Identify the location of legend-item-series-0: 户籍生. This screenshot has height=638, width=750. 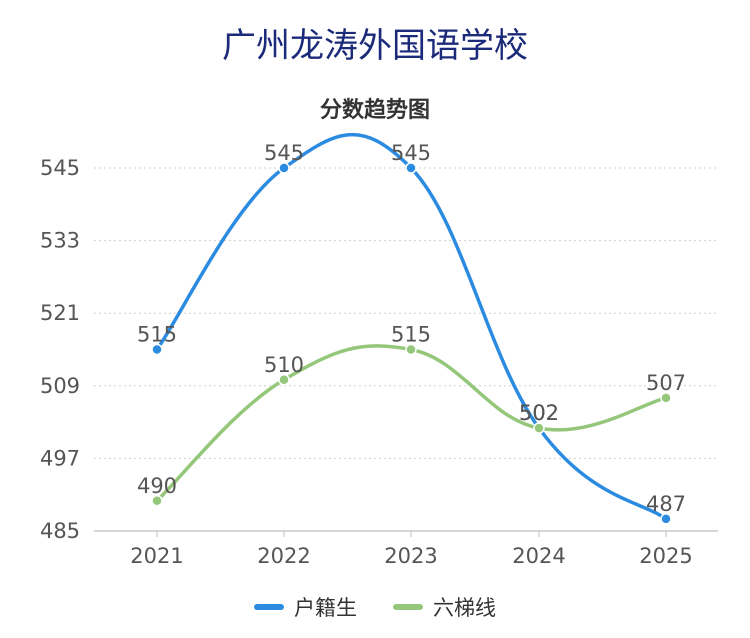
(305, 607).